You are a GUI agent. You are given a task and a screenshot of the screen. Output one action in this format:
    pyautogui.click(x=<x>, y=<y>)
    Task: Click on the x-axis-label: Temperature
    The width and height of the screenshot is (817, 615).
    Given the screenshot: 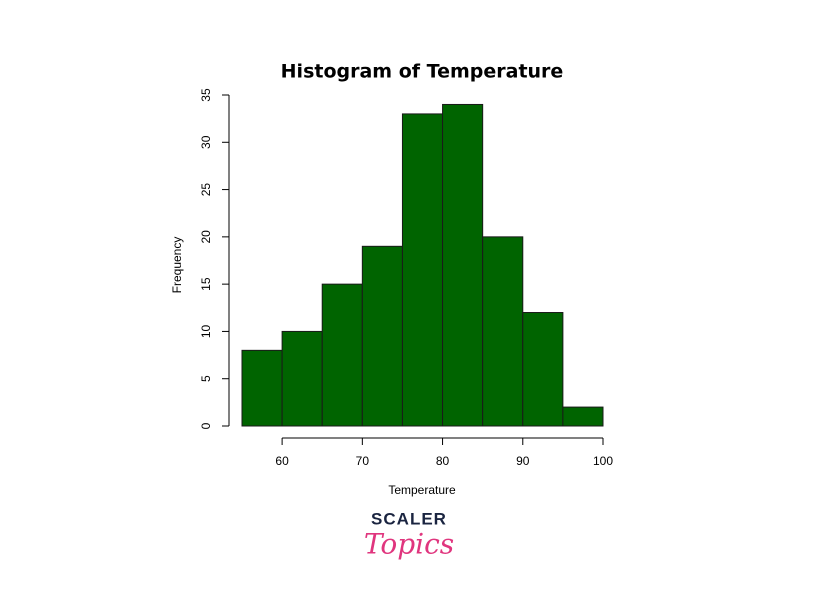 What is the action you would take?
    pyautogui.click(x=422, y=490)
    